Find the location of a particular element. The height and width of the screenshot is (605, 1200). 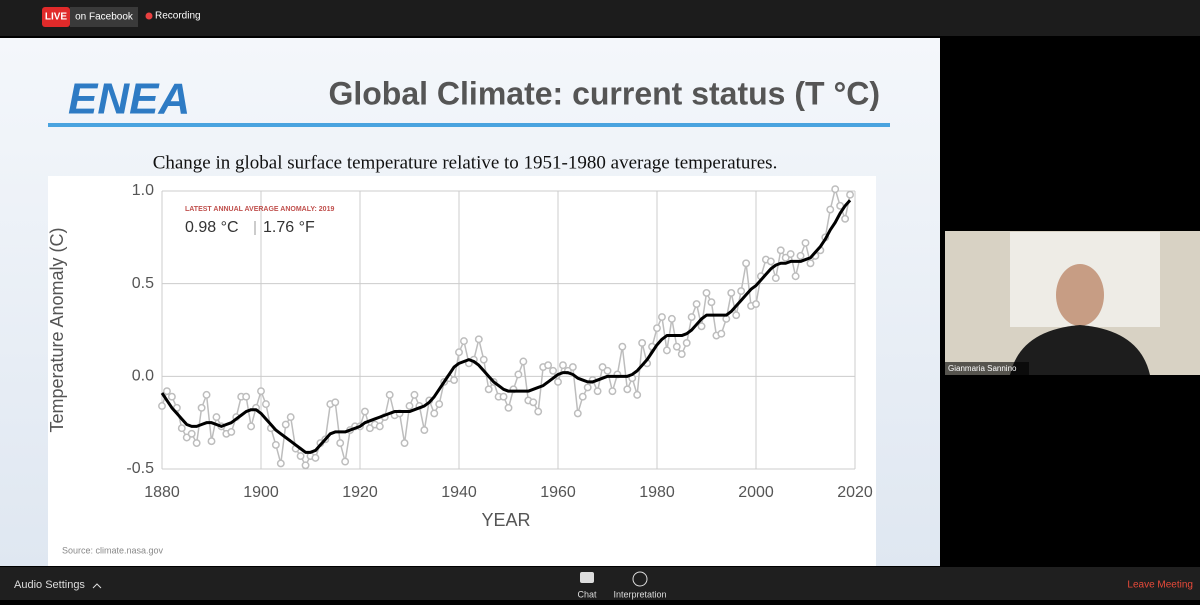

chat-icon is located at coordinates (587, 577).